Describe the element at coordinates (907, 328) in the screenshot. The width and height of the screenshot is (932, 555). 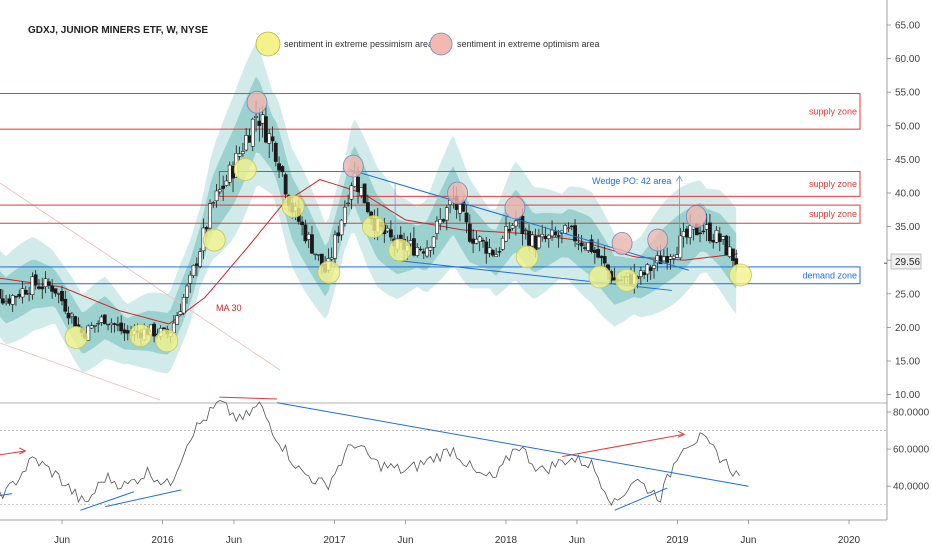
I see `price-tick-label: 20.00` at that location.